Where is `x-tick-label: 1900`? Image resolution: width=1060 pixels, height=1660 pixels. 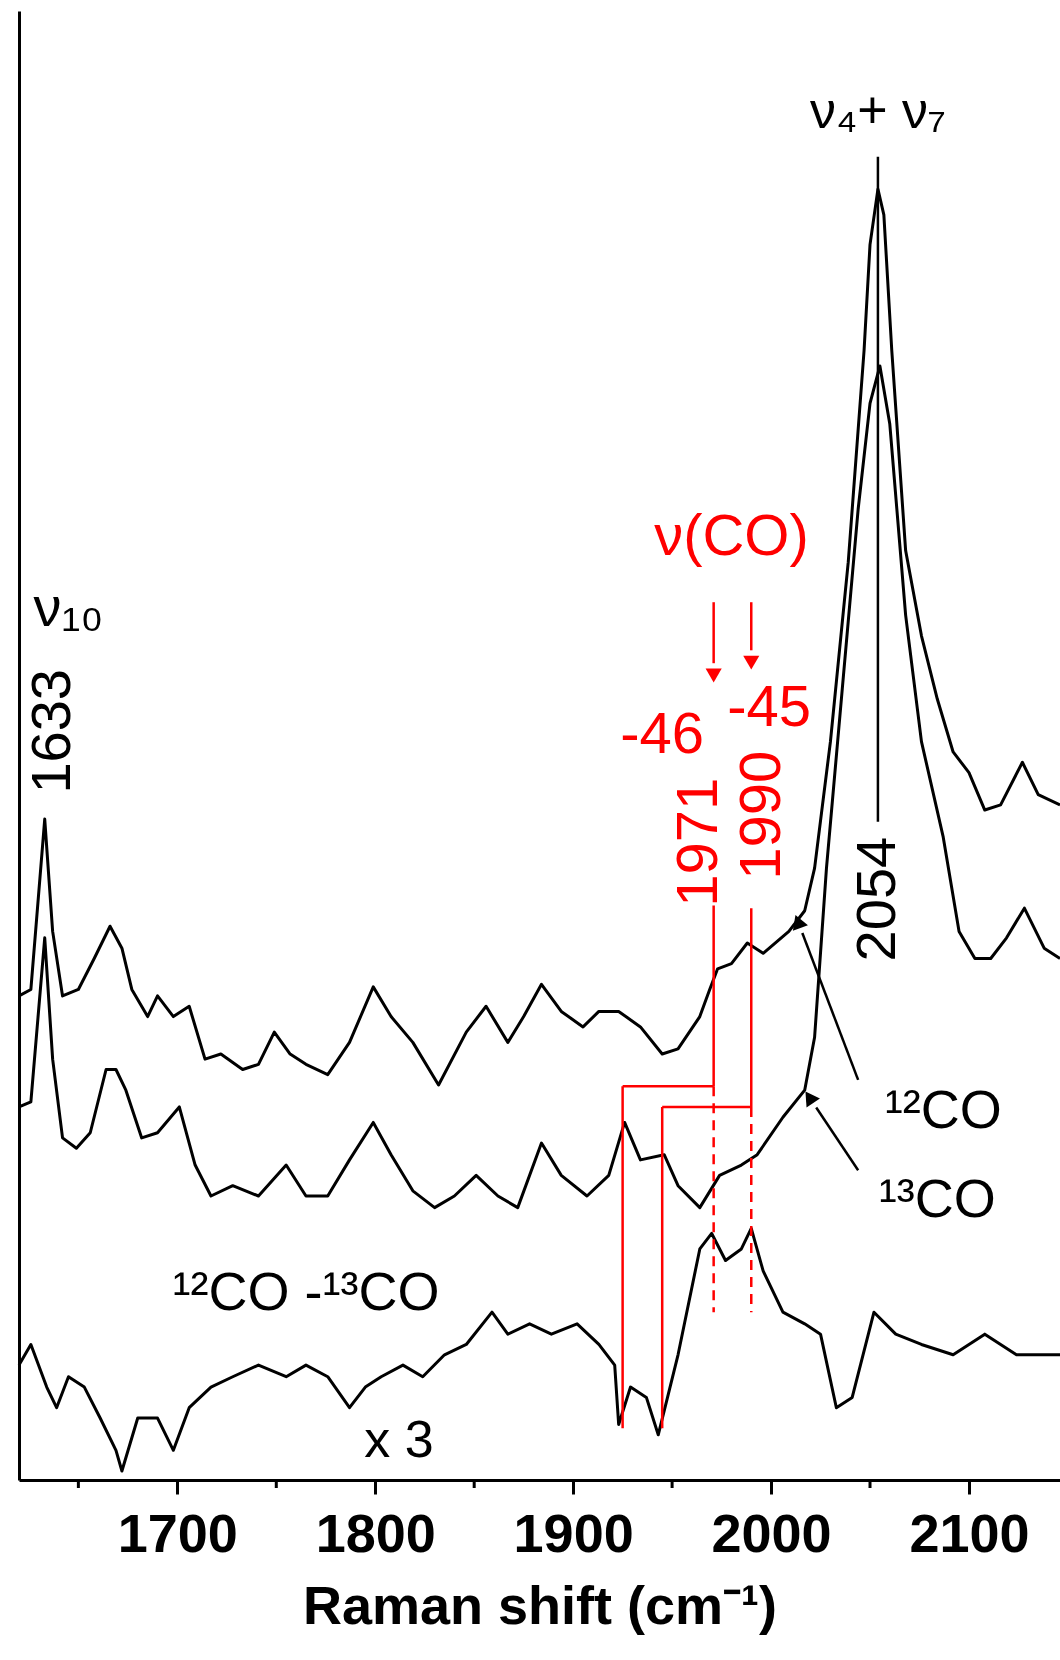
x-tick-label: 1900 is located at coordinates (573, 1532).